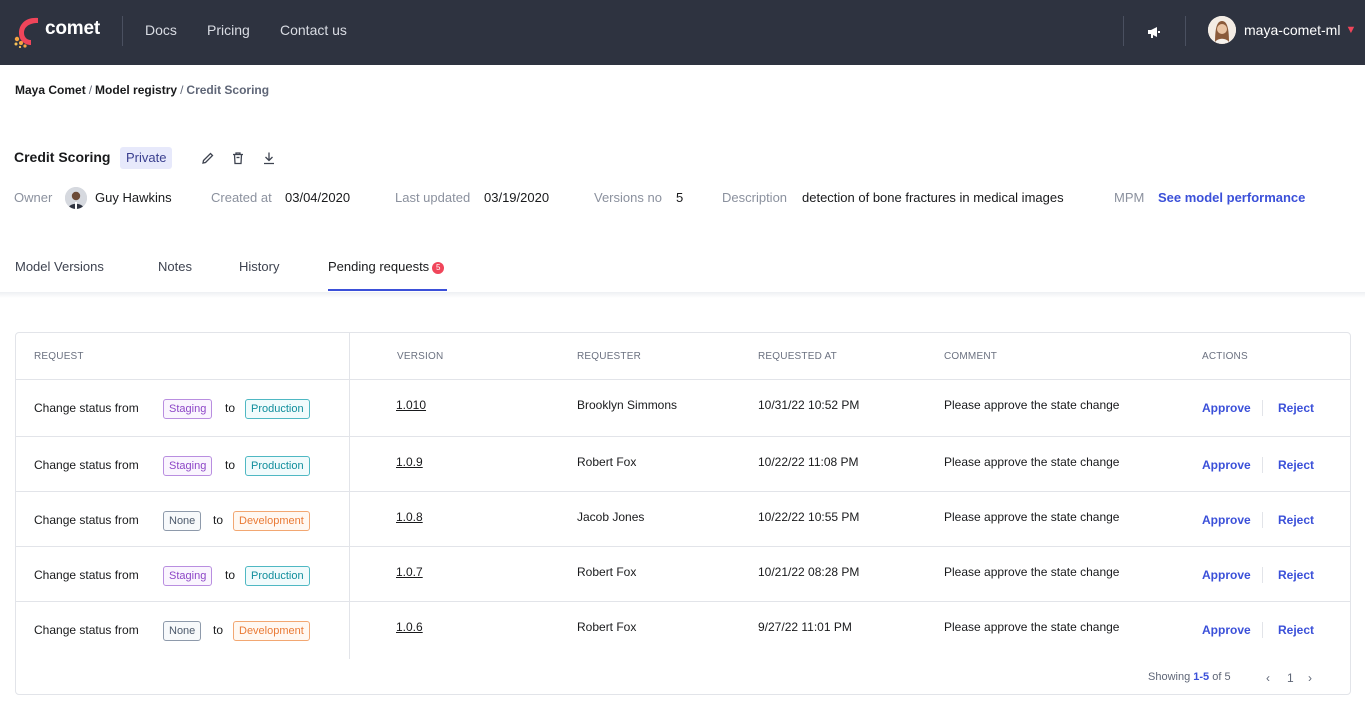 The height and width of the screenshot is (707, 1365). Describe the element at coordinates (409, 627) in the screenshot. I see `version-link: 1.0.6` at that location.